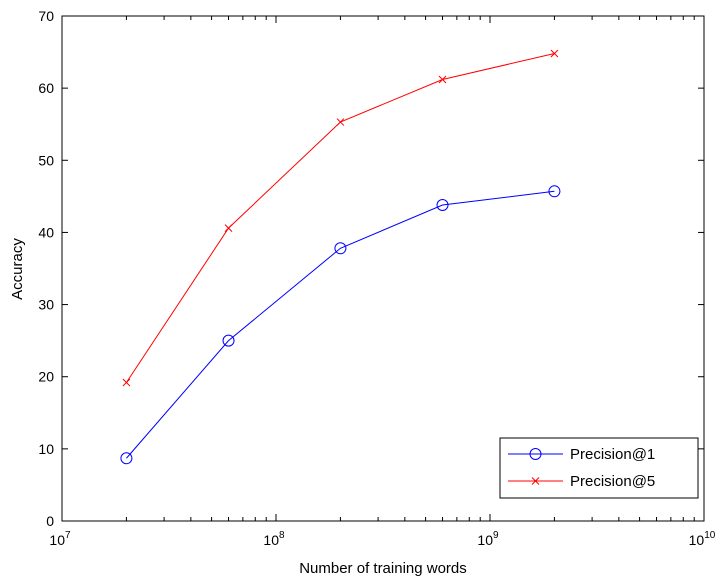 The height and width of the screenshot is (578, 724). What do you see at coordinates (46, 160) in the screenshot?
I see `y-tick-label: 50` at bounding box center [46, 160].